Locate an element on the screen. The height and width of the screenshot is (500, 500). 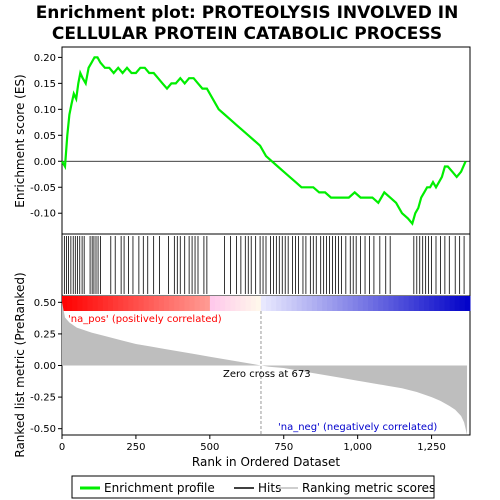
metric-y-axis-label: Ranked list metric (PreRanked) is located at coordinates (20, 364).